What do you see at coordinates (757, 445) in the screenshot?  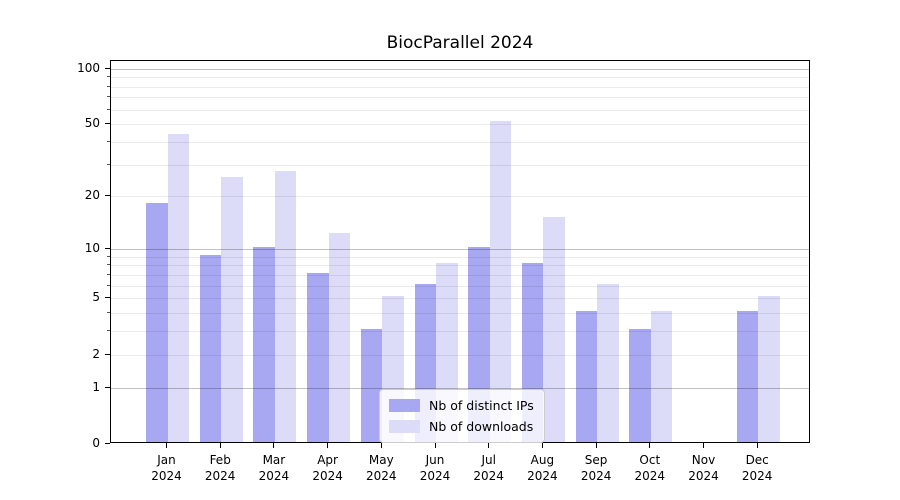 I see `x-tick-mark-dec` at bounding box center [757, 445].